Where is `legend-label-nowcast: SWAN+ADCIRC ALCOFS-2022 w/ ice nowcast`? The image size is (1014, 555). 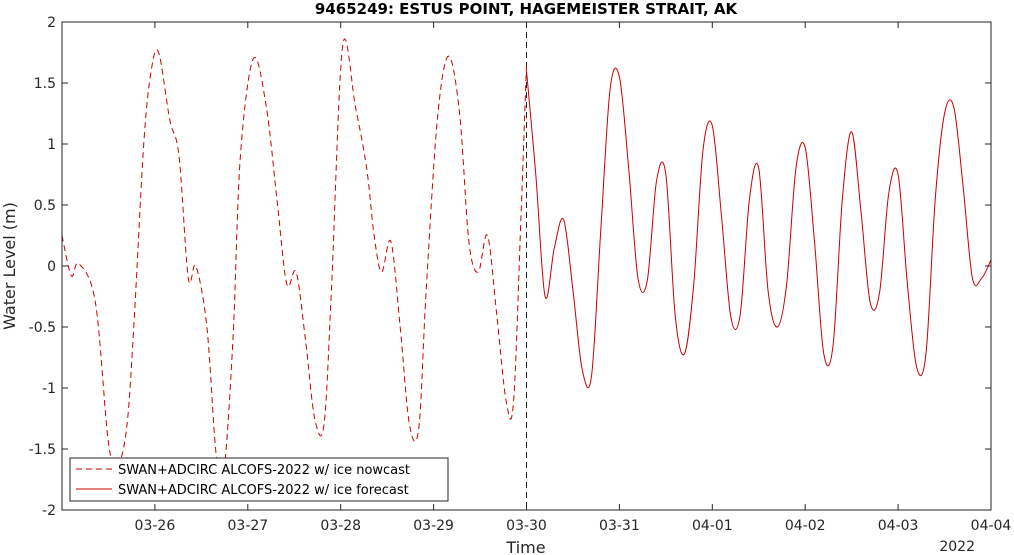
legend-label-nowcast: SWAN+ADCIRC ALCOFS-2022 w/ ice nowcast is located at coordinates (264, 470).